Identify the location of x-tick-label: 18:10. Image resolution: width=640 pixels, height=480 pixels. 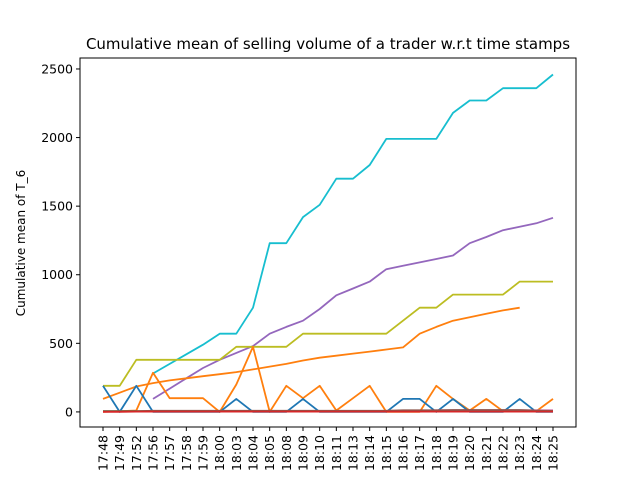
(319, 453).